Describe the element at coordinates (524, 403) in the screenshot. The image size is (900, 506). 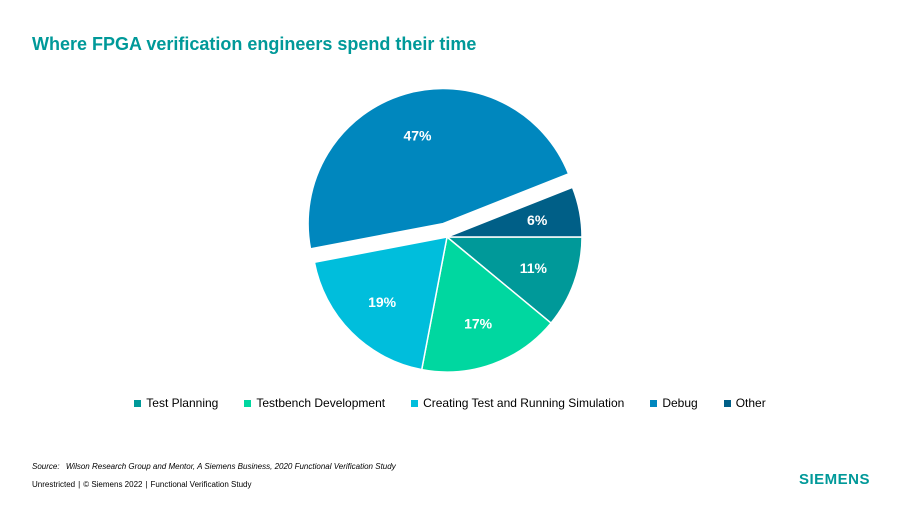
I see `legend-label: Creating Test and Running Simulation` at that location.